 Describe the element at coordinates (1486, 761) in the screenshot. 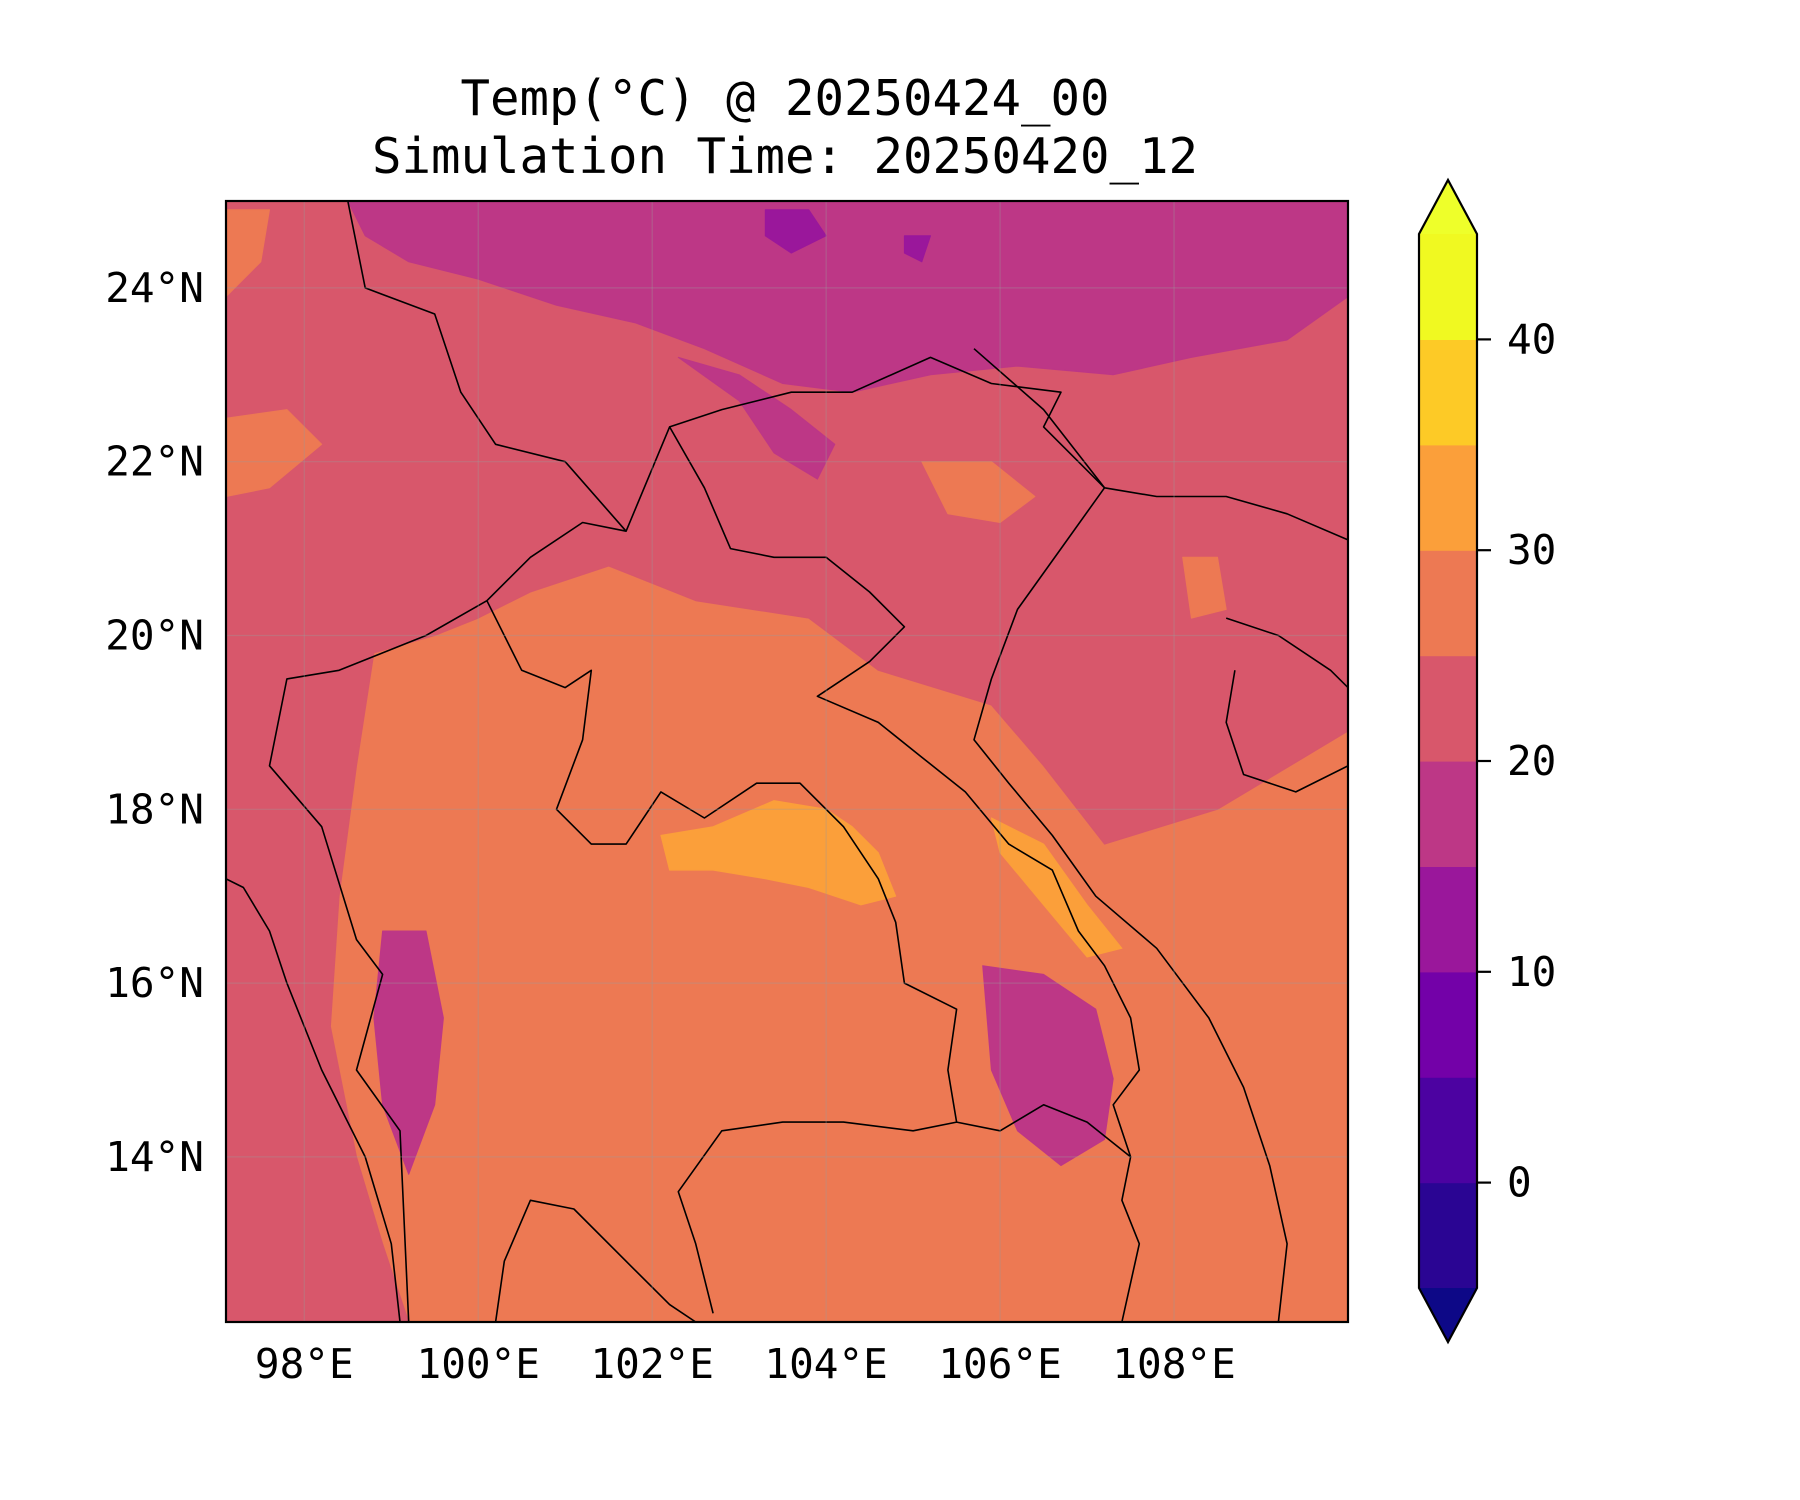

I see `colorbar: 0 10 20 30 40` at that location.